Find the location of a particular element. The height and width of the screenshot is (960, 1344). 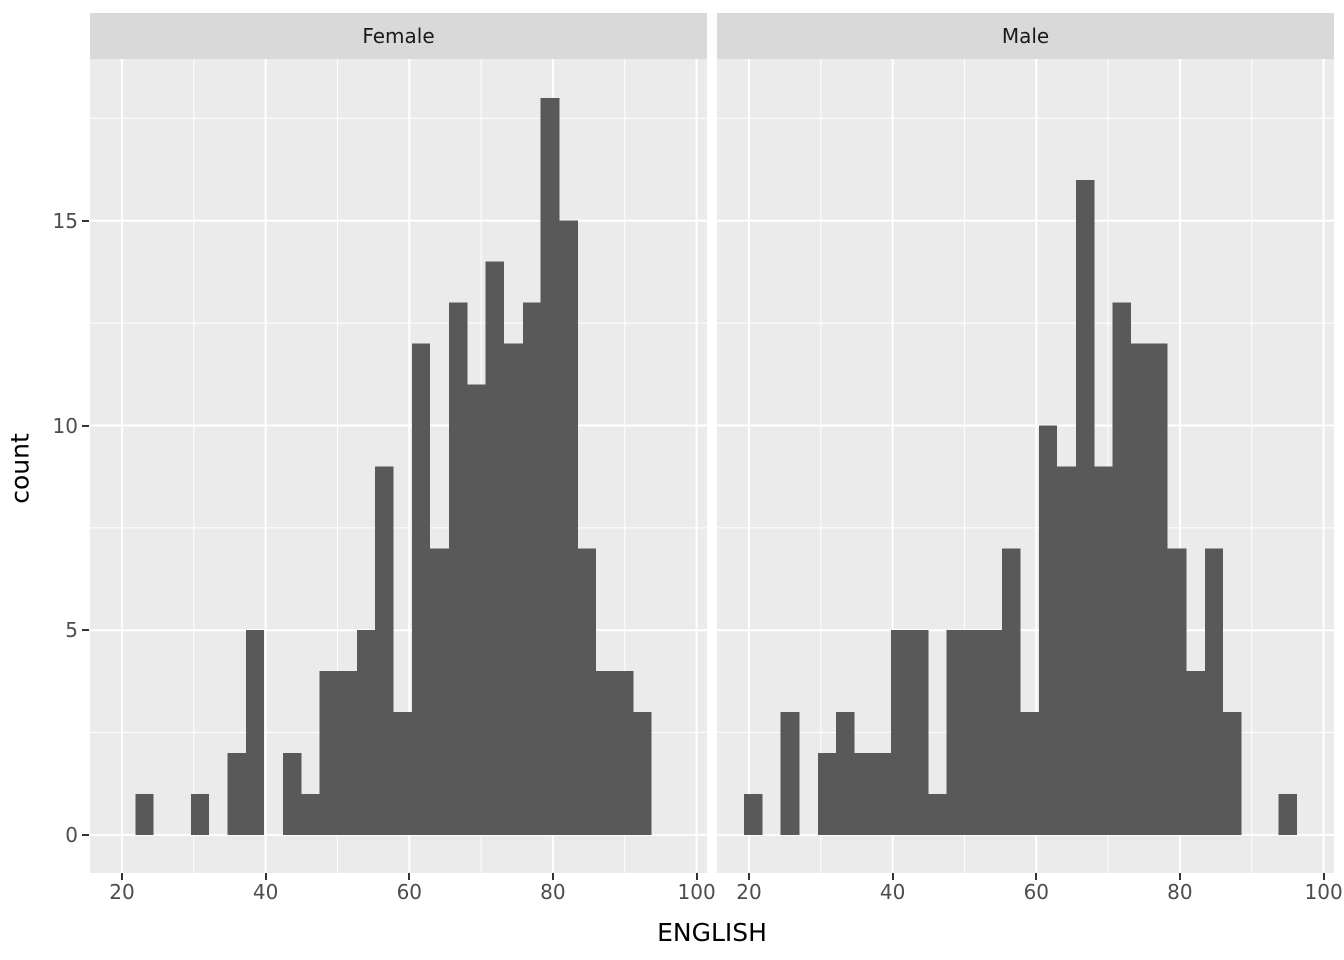

y-tick-label: 15 is located at coordinates (65, 220).